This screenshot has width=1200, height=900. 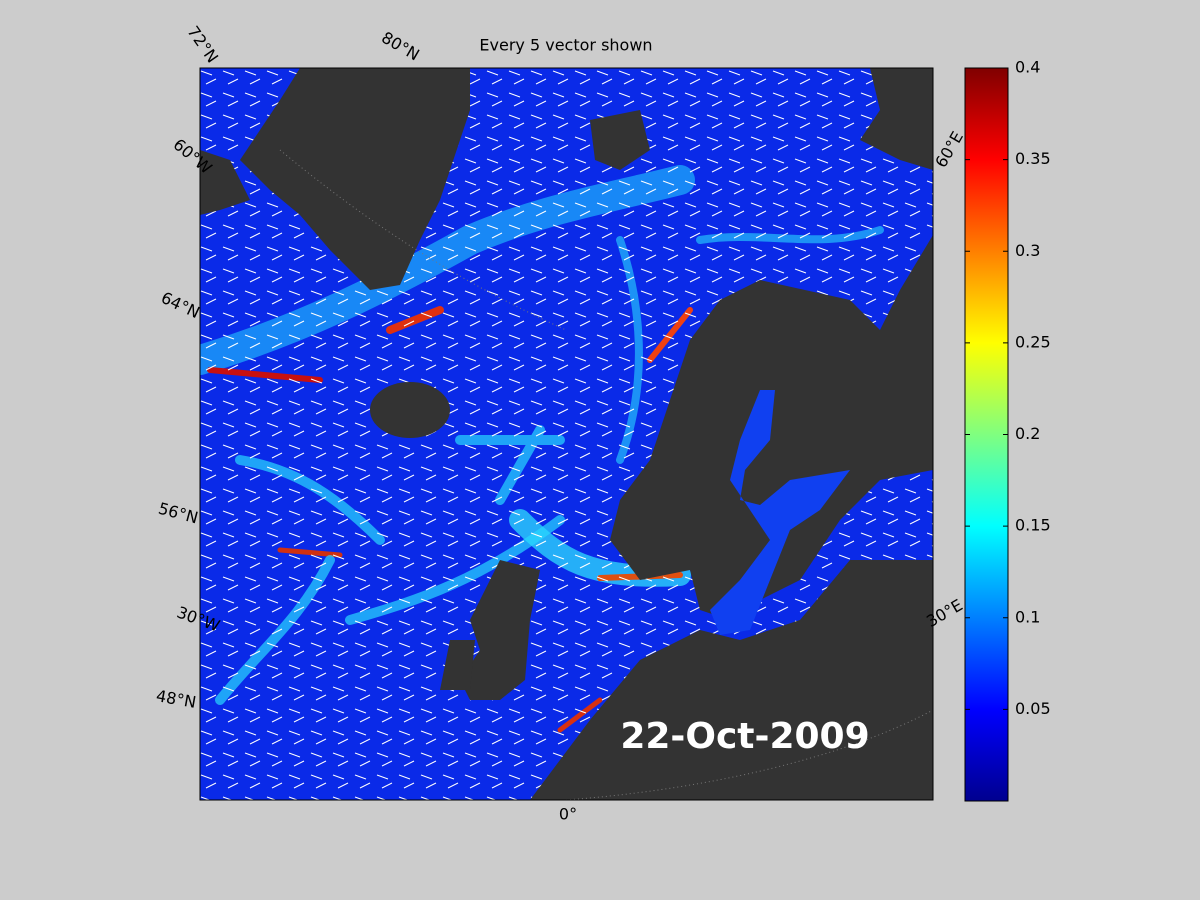 I want to click on colorbar: 0.05 0.1 0.15 0.2 0.25 0.3 0.35 0.4, so click(x=1007, y=430).